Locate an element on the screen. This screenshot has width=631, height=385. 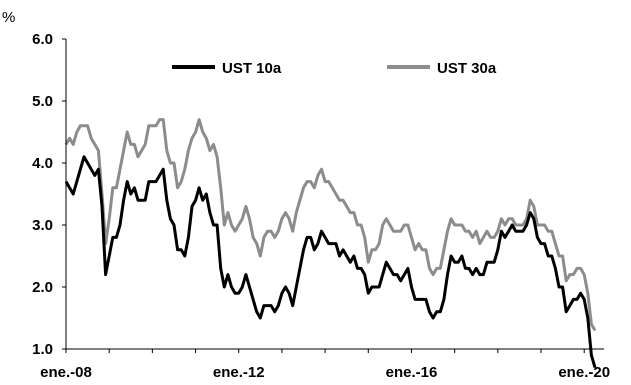
legend-label-ust-30a: UST 30a is located at coordinates (467, 68).